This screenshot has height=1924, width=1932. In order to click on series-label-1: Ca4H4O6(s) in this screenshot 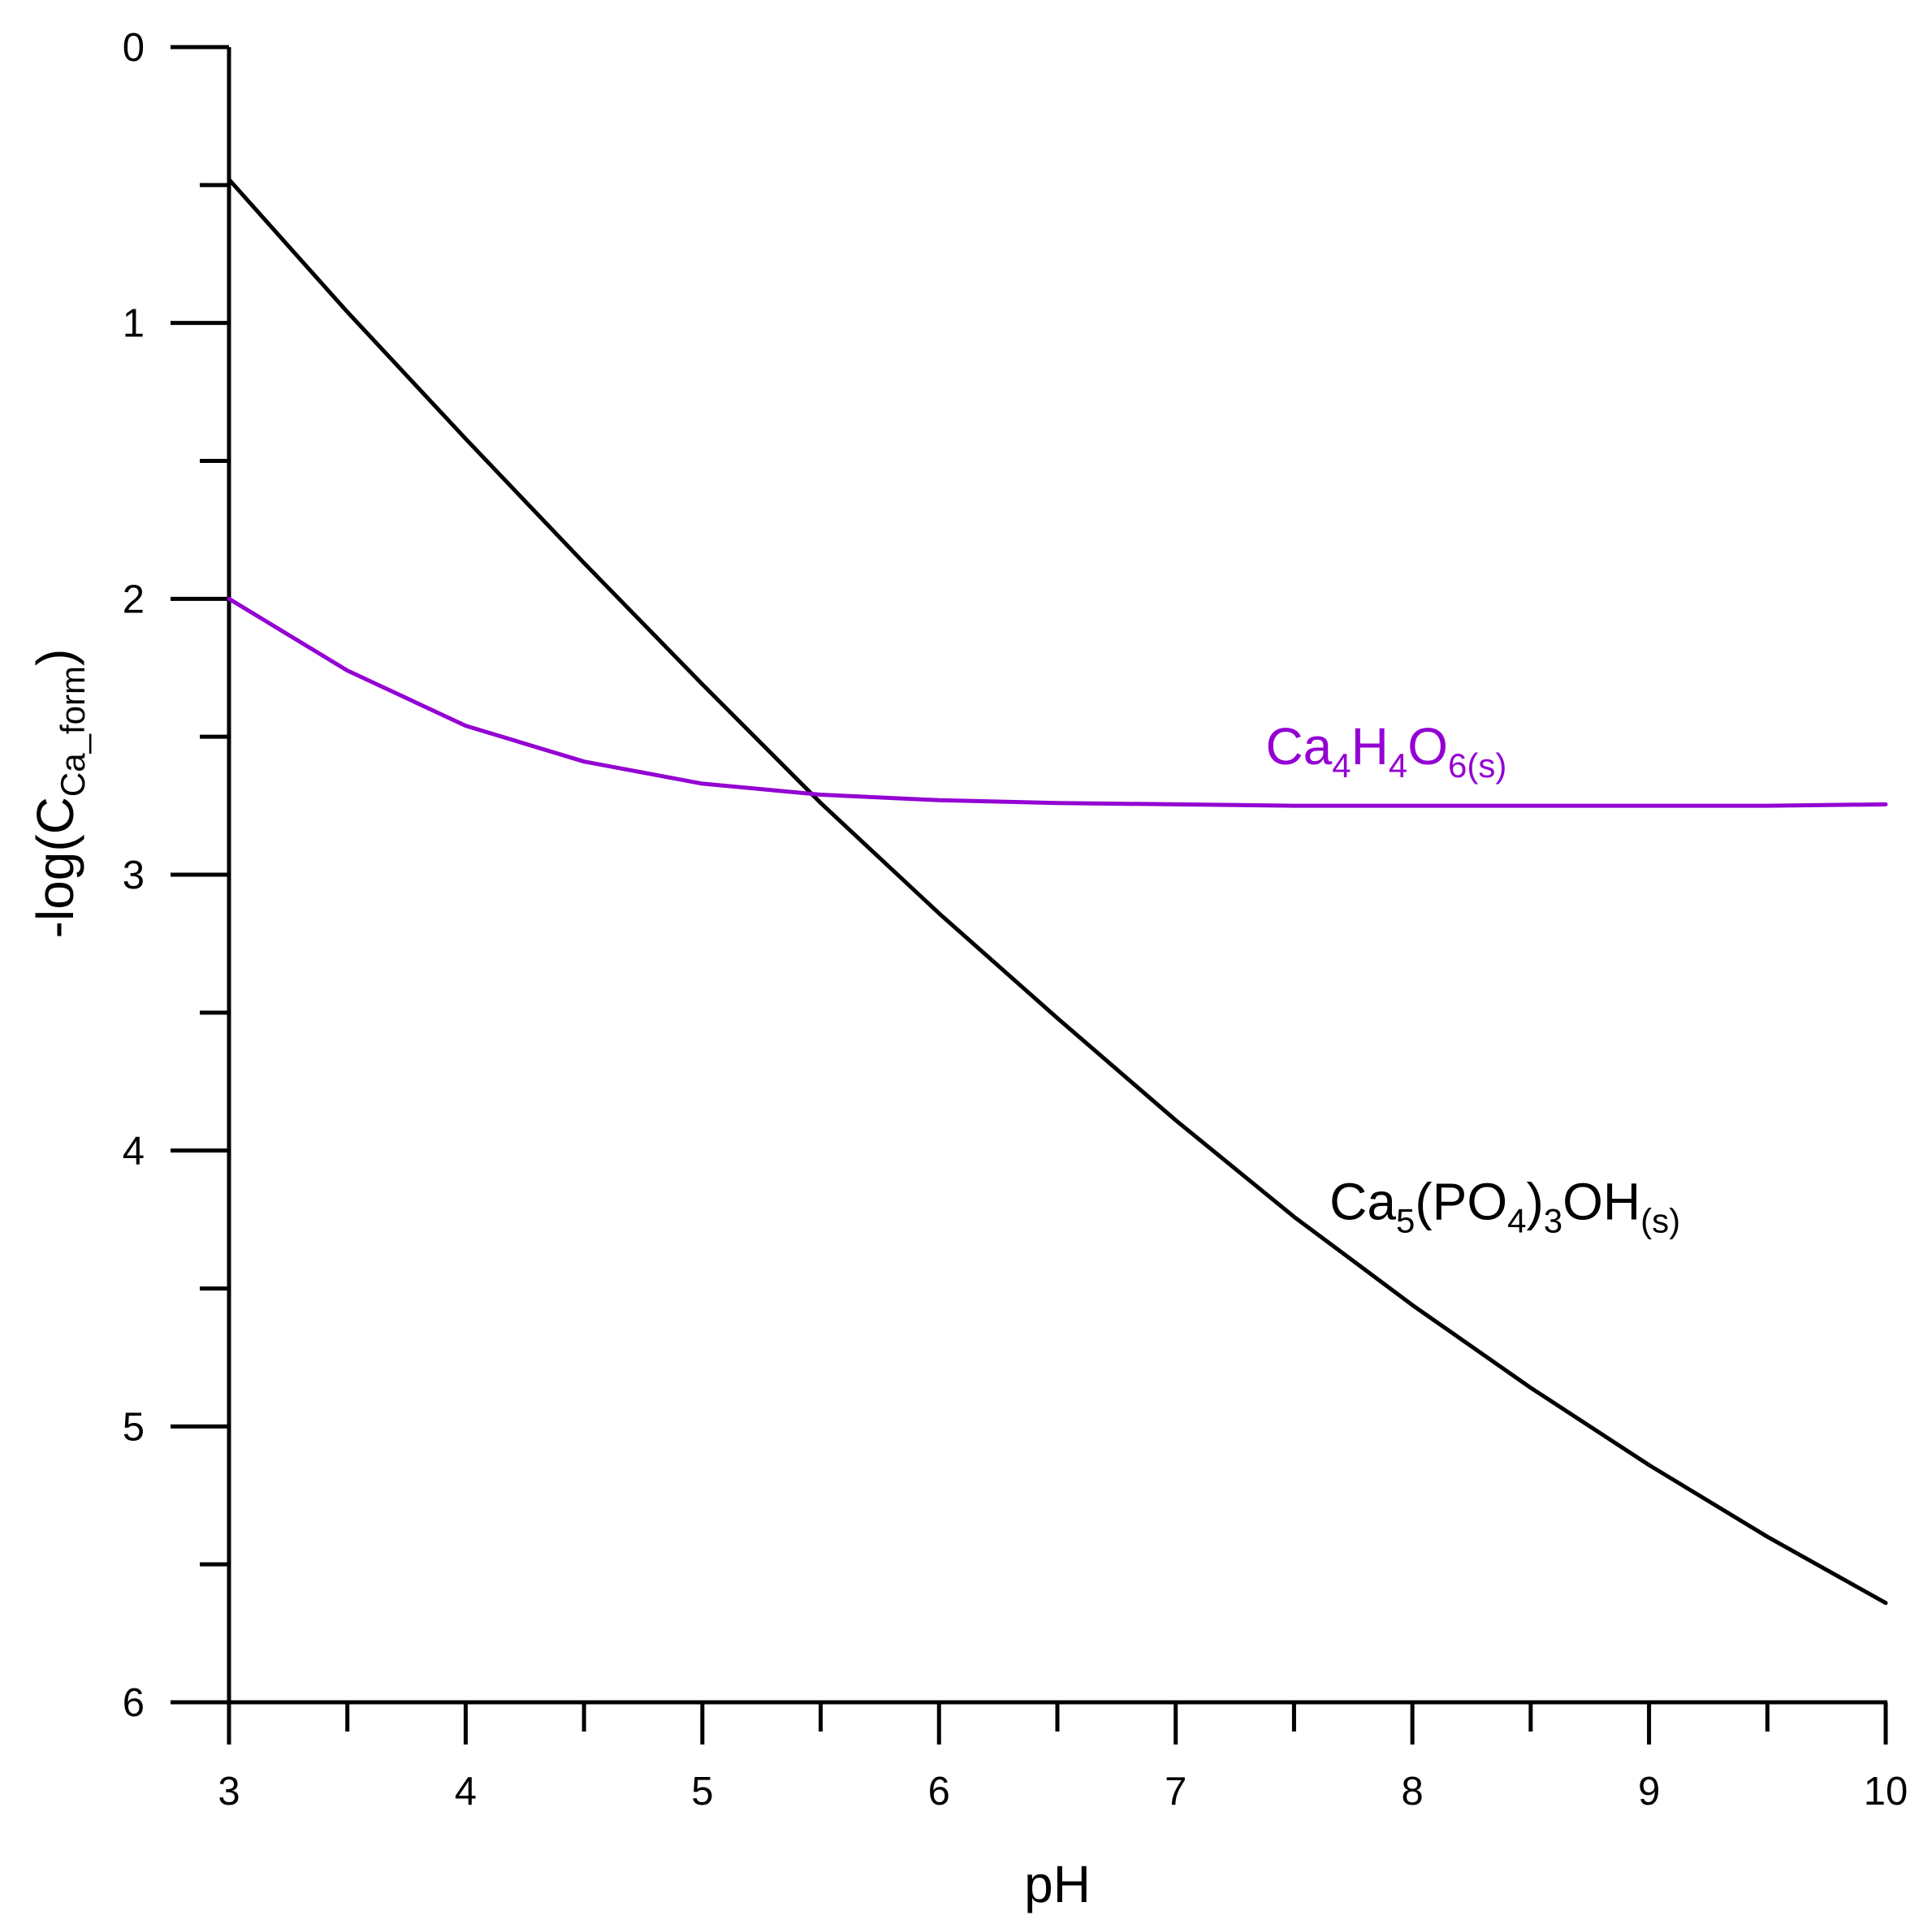, I will do `click(1385, 751)`.